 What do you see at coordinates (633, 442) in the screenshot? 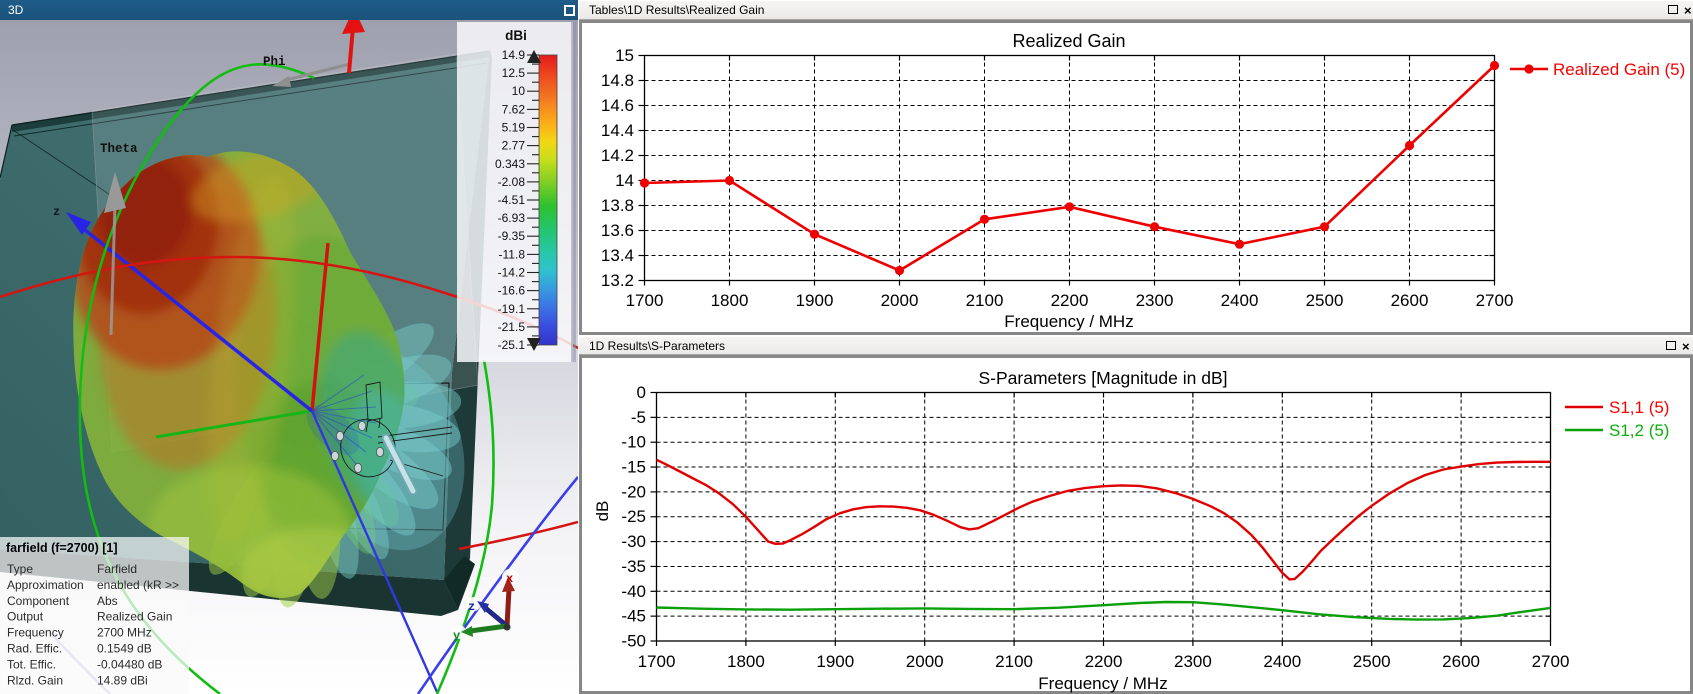
I see `svg-text: -10` at bounding box center [633, 442].